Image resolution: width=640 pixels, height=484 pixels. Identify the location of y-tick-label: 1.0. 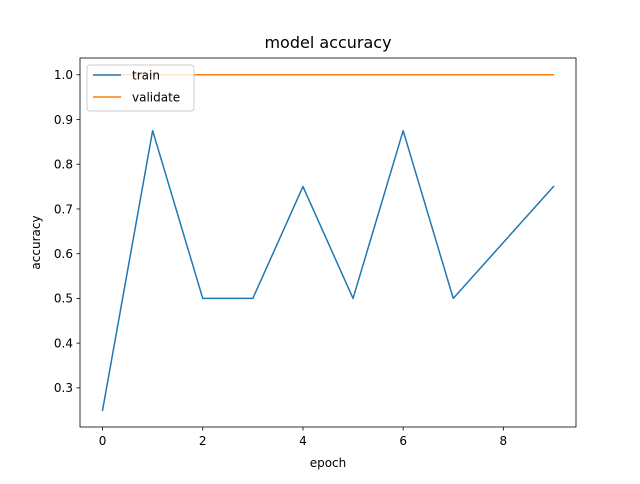
(63, 75).